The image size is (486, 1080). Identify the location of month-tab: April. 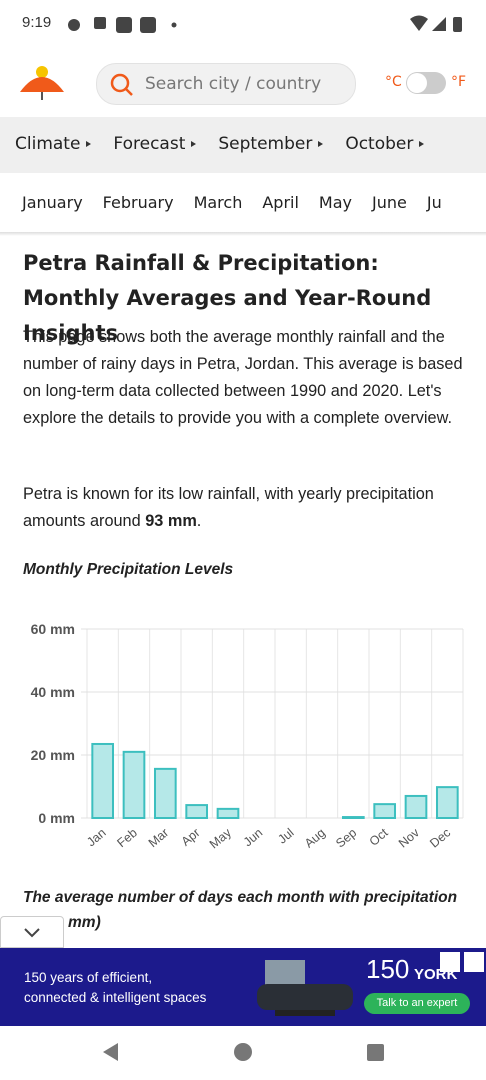
(280, 202).